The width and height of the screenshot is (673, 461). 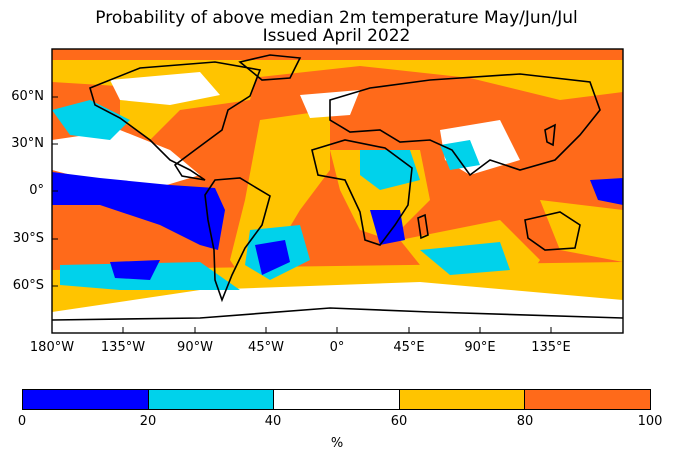 What do you see at coordinates (28, 285) in the screenshot?
I see `y-tick-label: 60°S` at bounding box center [28, 285].